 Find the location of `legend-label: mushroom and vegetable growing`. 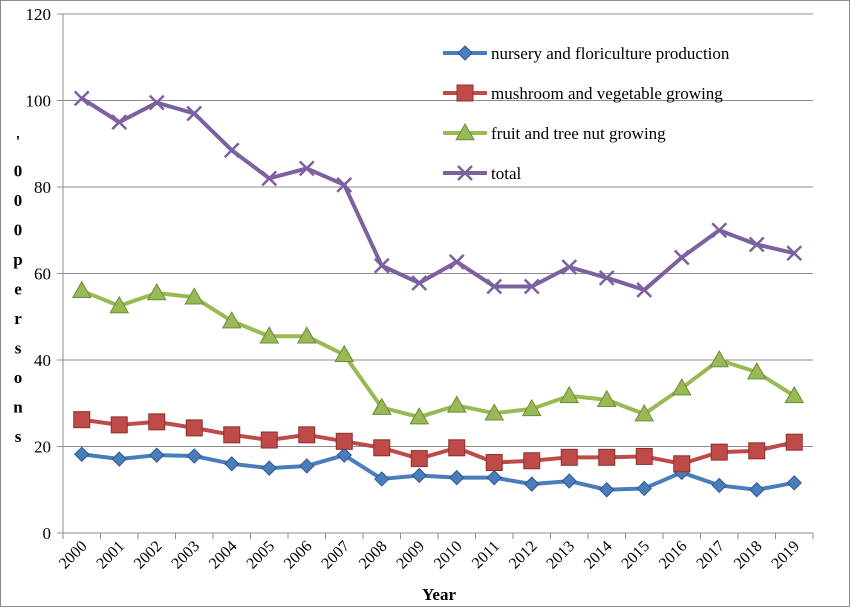

legend-label: mushroom and vegetable growing is located at coordinates (607, 93).